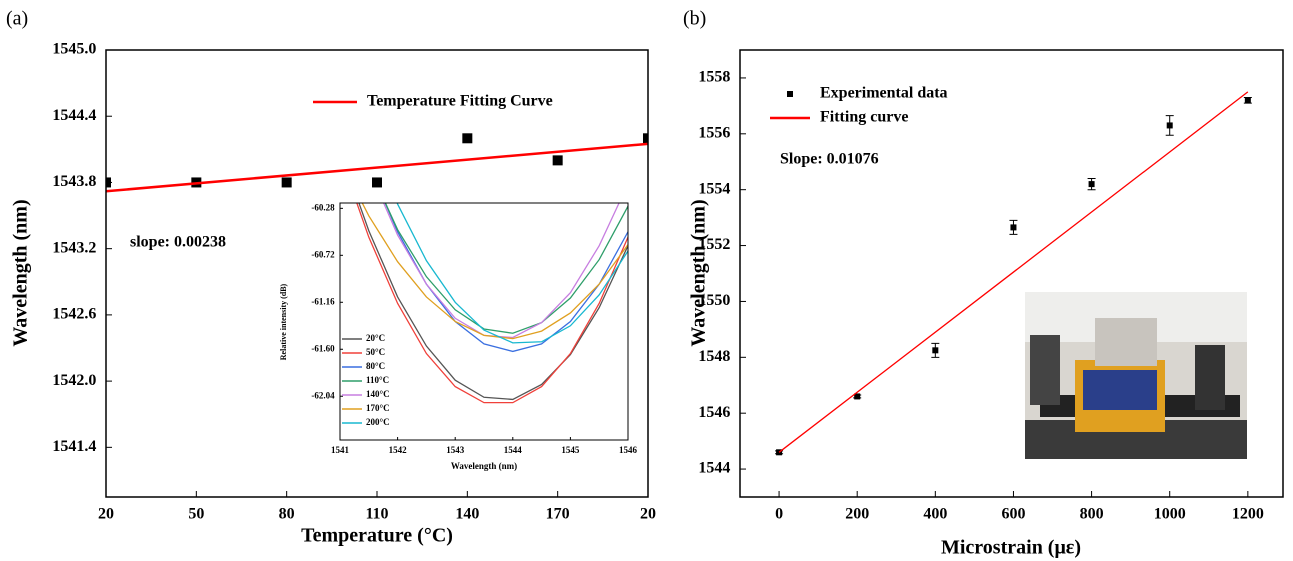  I want to click on legend-label: 80°C, so click(375, 366).